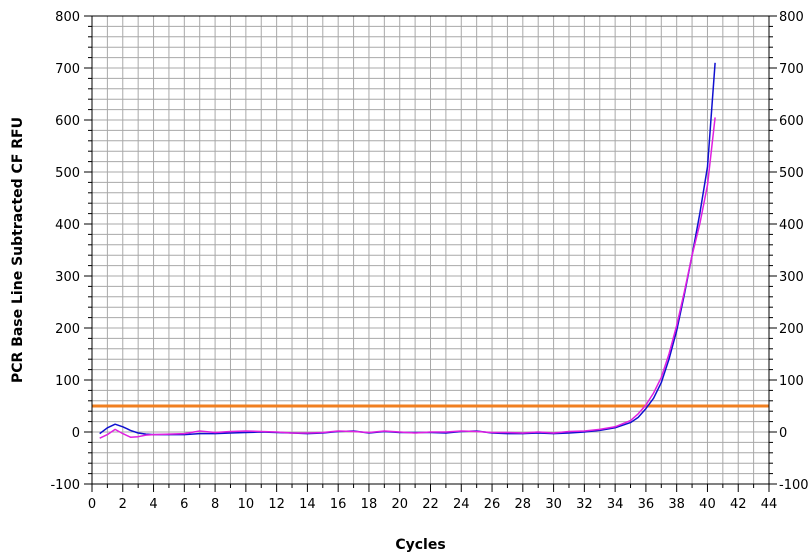 This screenshot has height=559, width=809. What do you see at coordinates (67, 121) in the screenshot?
I see `y-tick-label-left: 600` at bounding box center [67, 121].